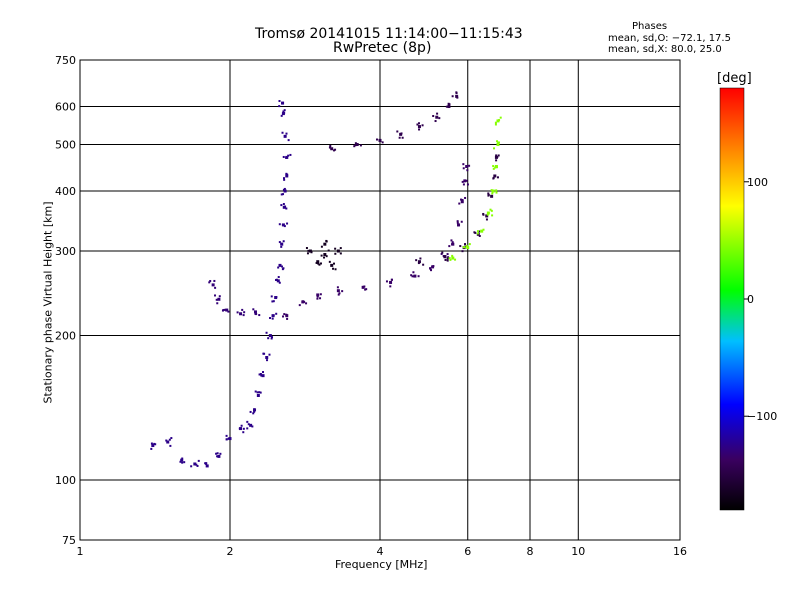 The image size is (800, 600). Describe the element at coordinates (467, 551) in the screenshot. I see `x-tick-label: 6` at that location.